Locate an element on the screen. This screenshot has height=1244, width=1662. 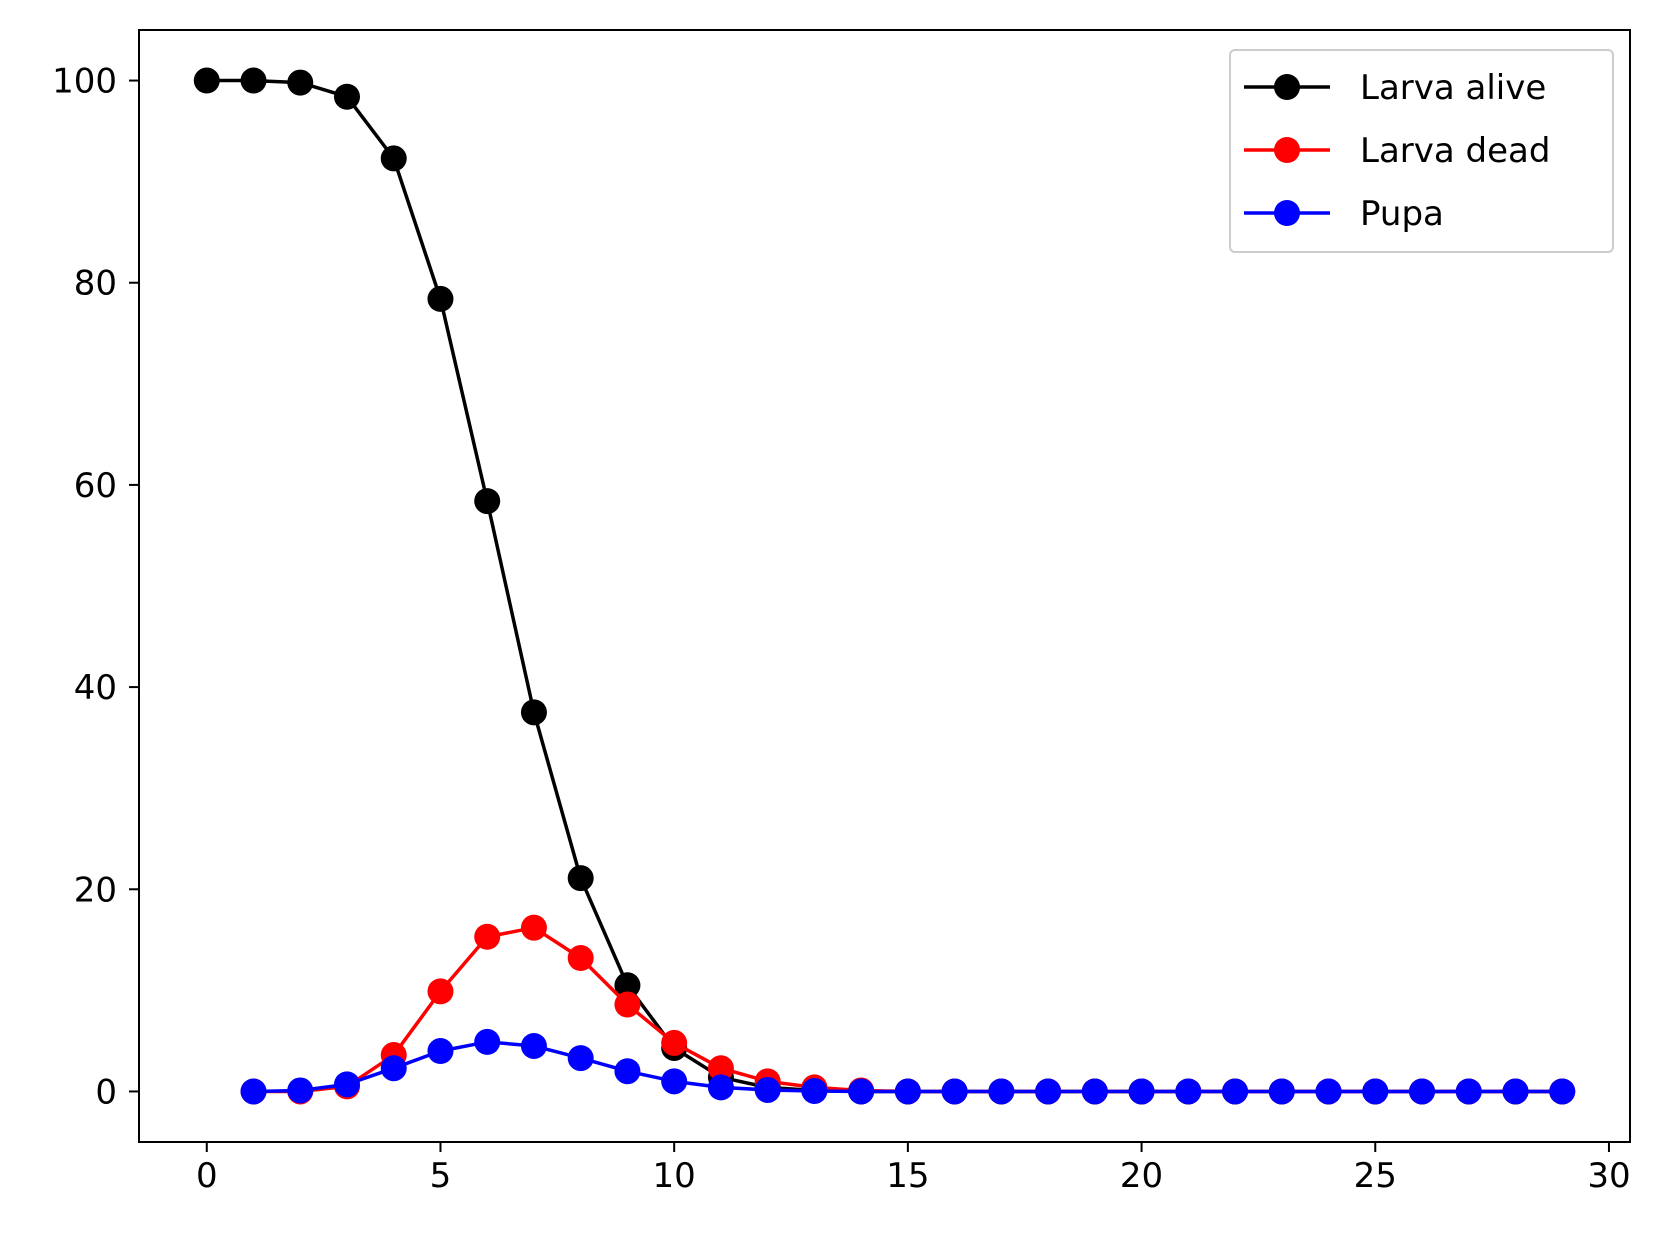
legend-label-larva-alive: Larva alive is located at coordinates (1453, 88).